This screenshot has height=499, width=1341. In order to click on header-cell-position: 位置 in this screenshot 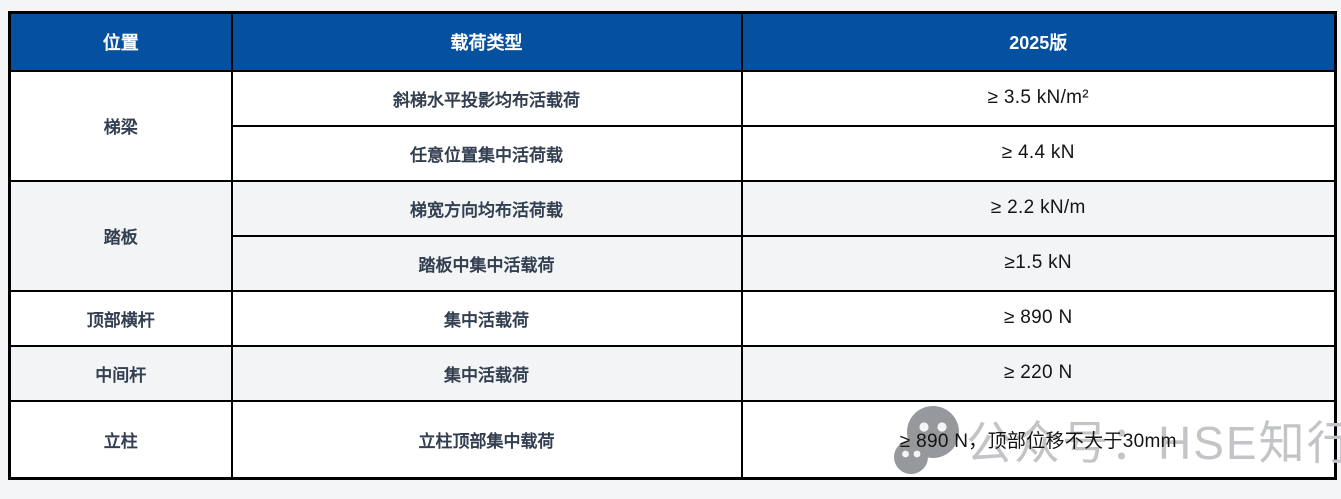, I will do `click(120, 41)`.